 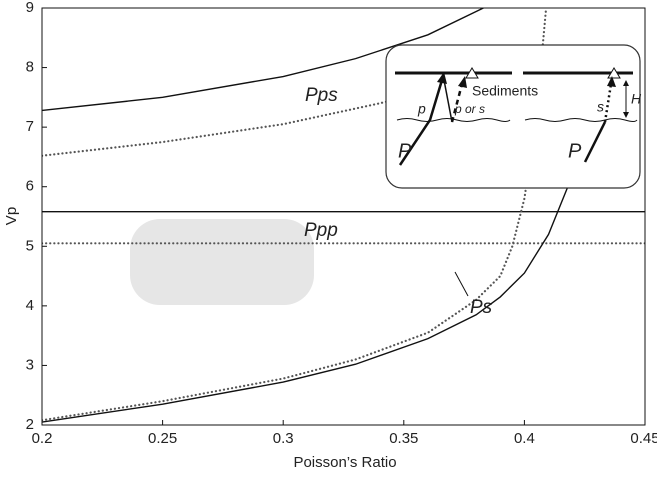 I want to click on y-tick-label: 5, so click(x=30, y=245).